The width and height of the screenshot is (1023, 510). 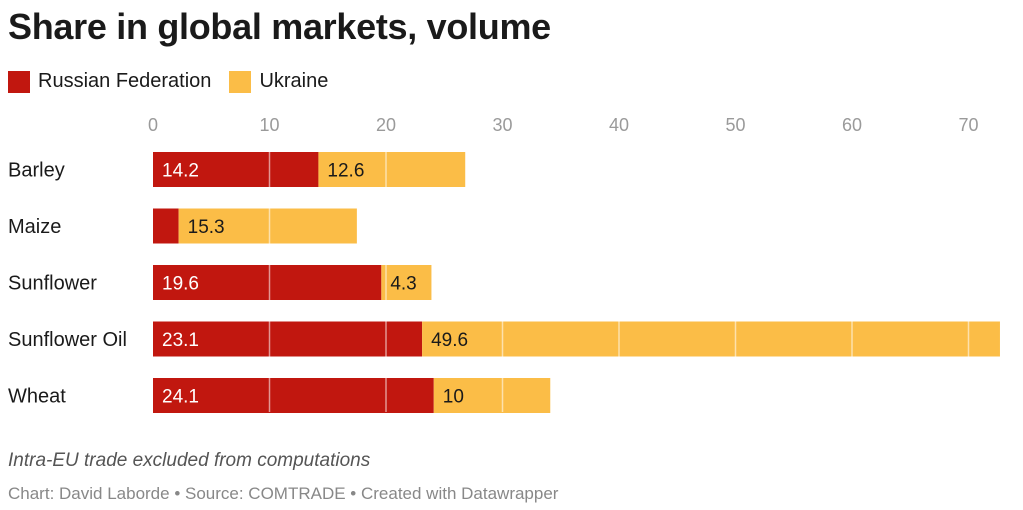 What do you see at coordinates (403, 284) in the screenshot?
I see `data-label-ukraine: 4.3` at bounding box center [403, 284].